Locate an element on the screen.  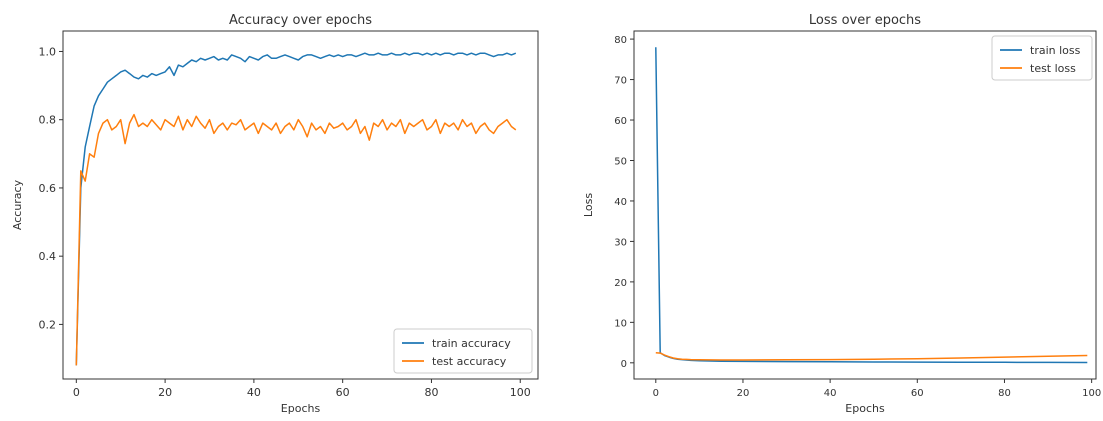
y-tick-label: 80 is located at coordinates (620, 40).